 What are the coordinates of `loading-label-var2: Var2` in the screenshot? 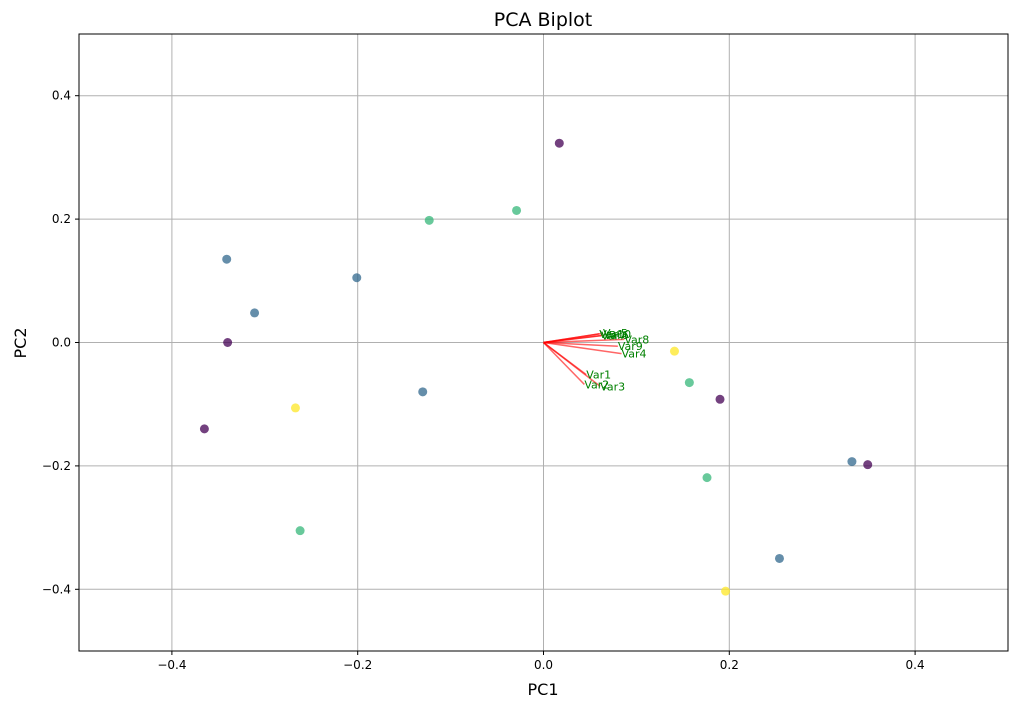 It's located at (596, 384).